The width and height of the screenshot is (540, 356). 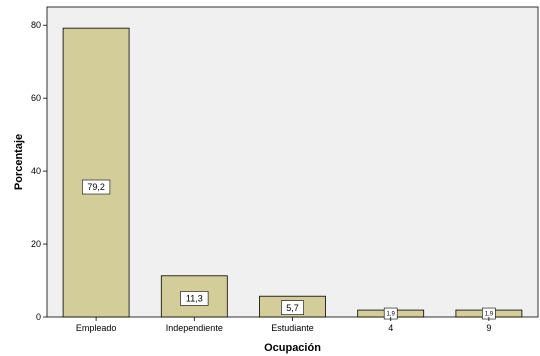 What do you see at coordinates (96, 172) in the screenshot?
I see `bar` at bounding box center [96, 172].